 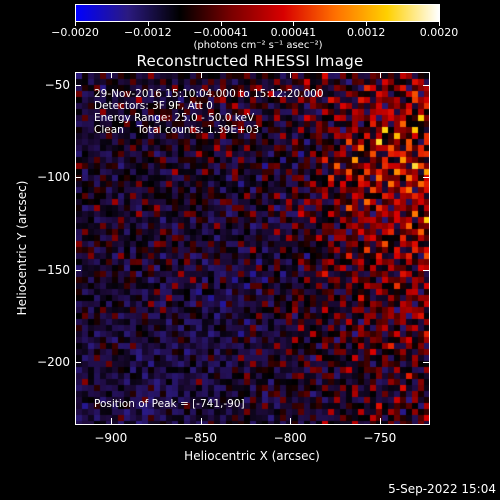 What do you see at coordinates (53, 362) in the screenshot?
I see `y-tick-label: −200` at bounding box center [53, 362].